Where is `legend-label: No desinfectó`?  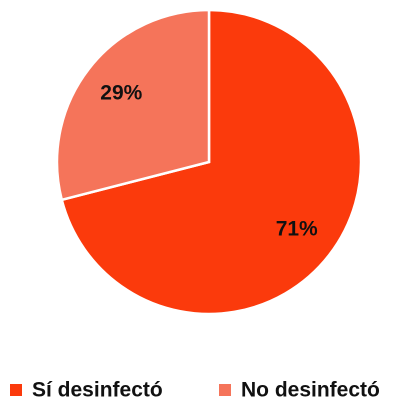
legend-label: No desinfectó is located at coordinates (310, 390).